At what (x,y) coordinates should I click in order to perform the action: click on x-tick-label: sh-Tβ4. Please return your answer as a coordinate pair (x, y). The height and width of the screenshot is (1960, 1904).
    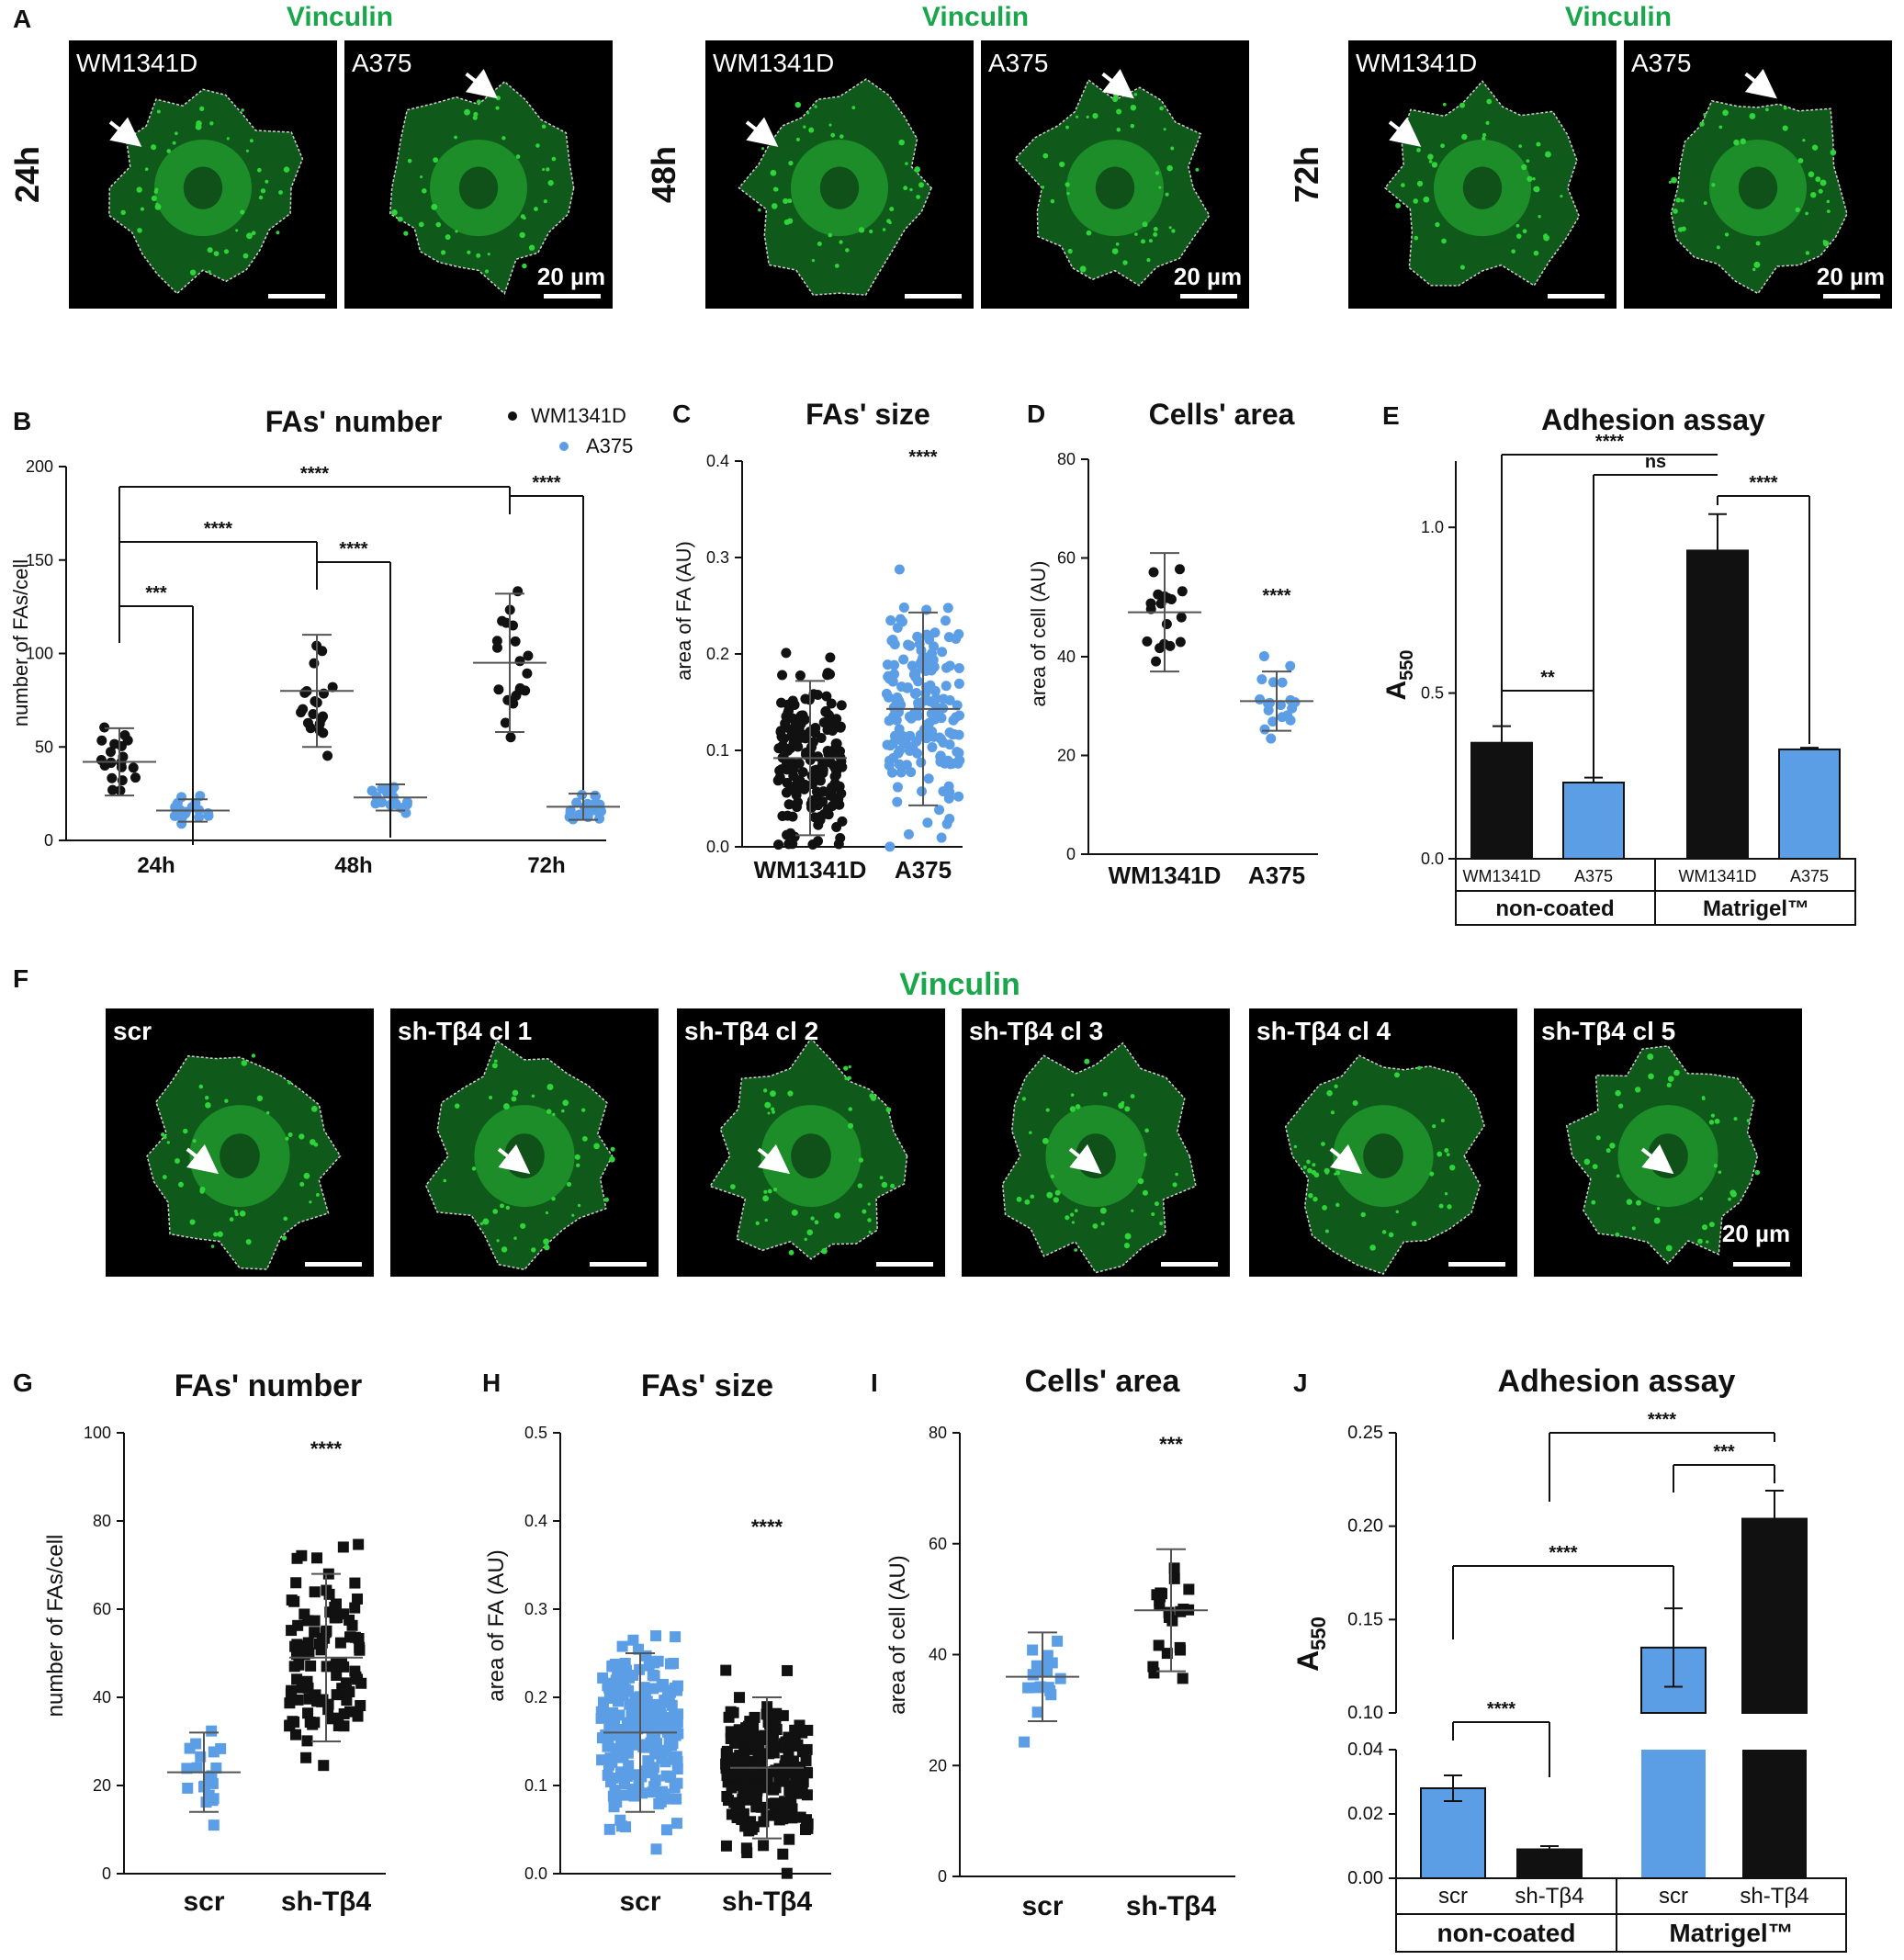
    Looking at the image, I should click on (767, 1902).